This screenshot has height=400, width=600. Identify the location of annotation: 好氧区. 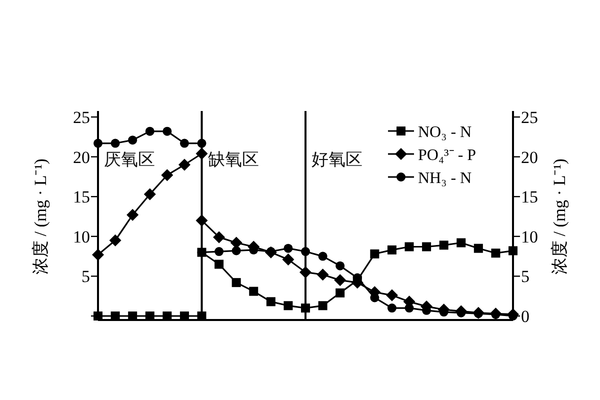
(337, 159).